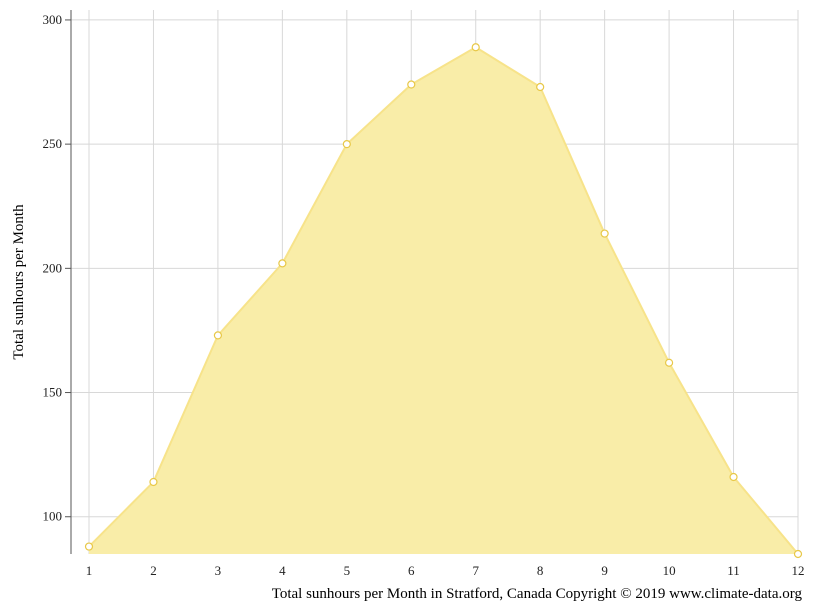 The image size is (815, 611). What do you see at coordinates (53, 143) in the screenshot?
I see `y-tick-label: 250` at bounding box center [53, 143].